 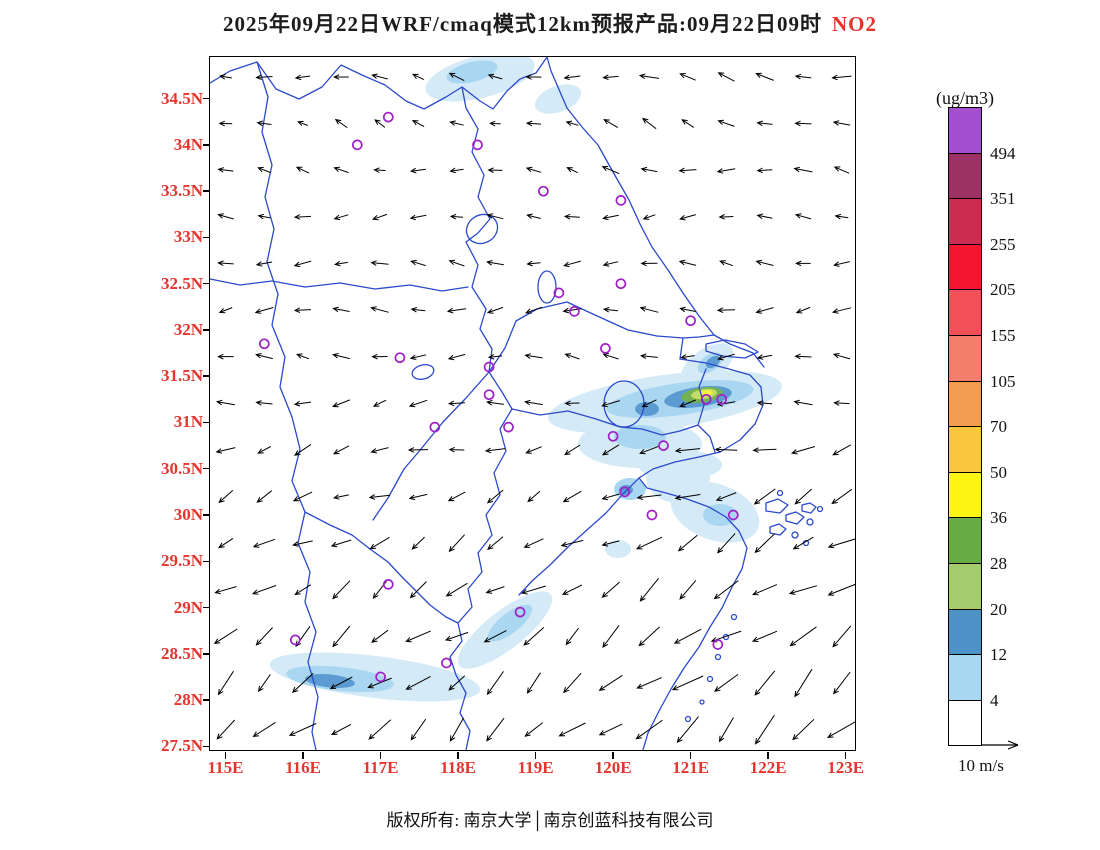 What do you see at coordinates (579, 536) in the screenshot?
I see `qiantang-river-path` at bounding box center [579, 536].